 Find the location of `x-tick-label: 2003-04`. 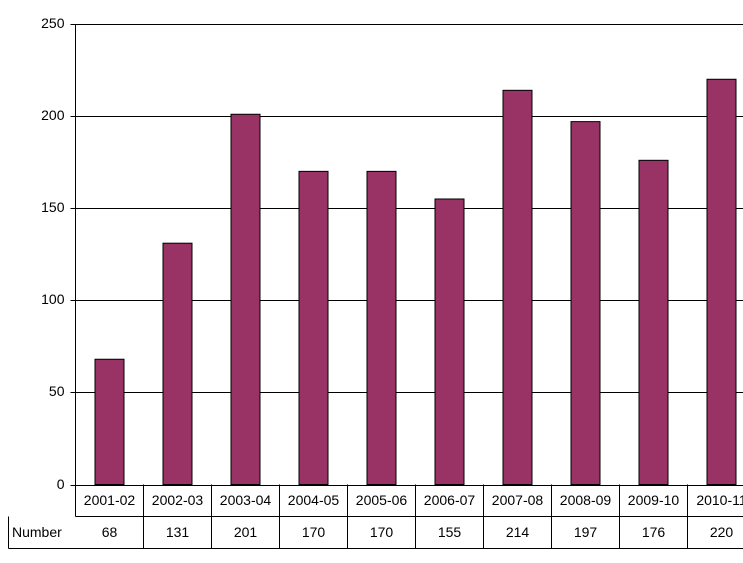

x-tick-label: 2003-04 is located at coordinates (246, 500).